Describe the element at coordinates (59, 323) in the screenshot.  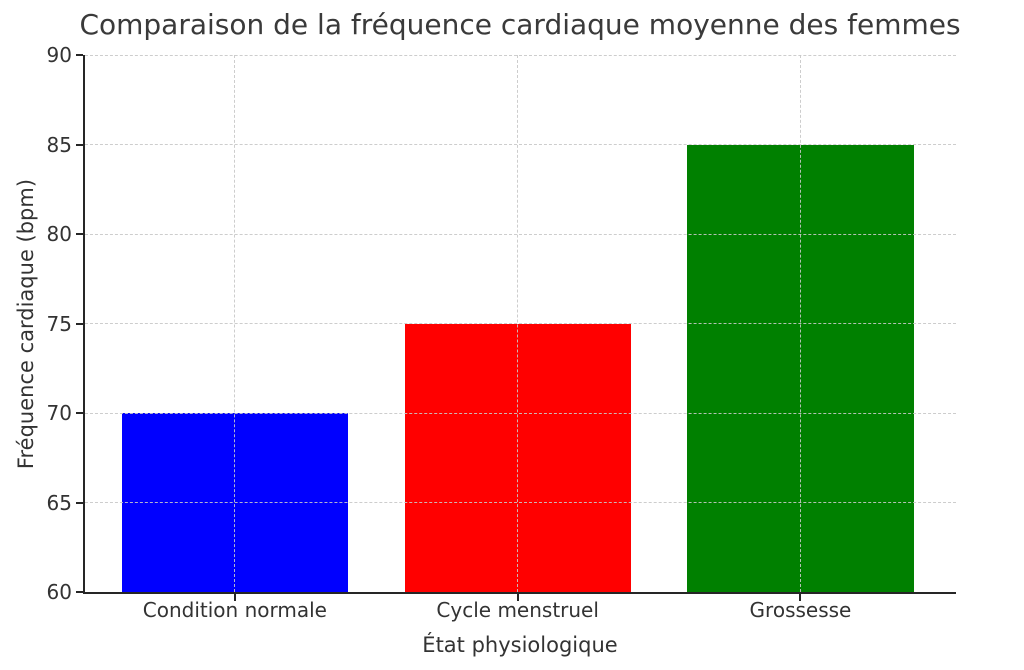
I see `y-tick-label: 75` at that location.